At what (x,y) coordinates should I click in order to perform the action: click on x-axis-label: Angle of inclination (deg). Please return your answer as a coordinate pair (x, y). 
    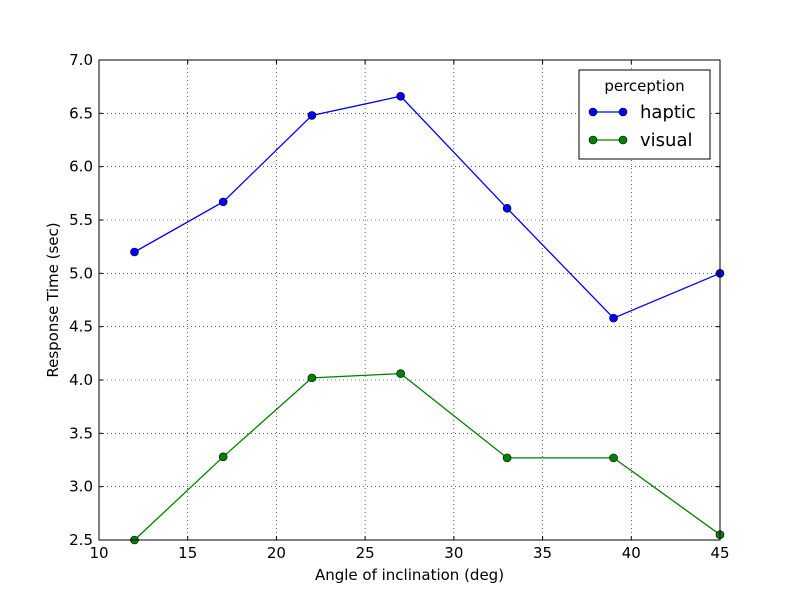
    Looking at the image, I should click on (409, 575).